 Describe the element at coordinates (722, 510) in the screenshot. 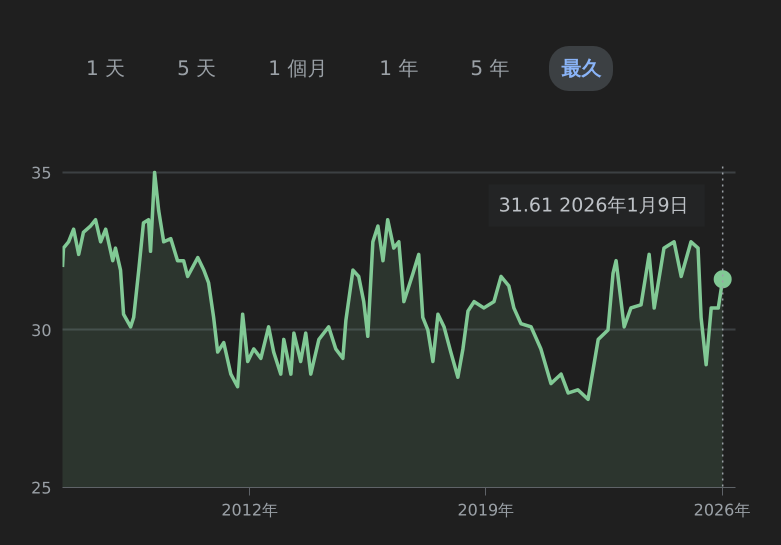

I see `x-tick-label: 2026年` at that location.